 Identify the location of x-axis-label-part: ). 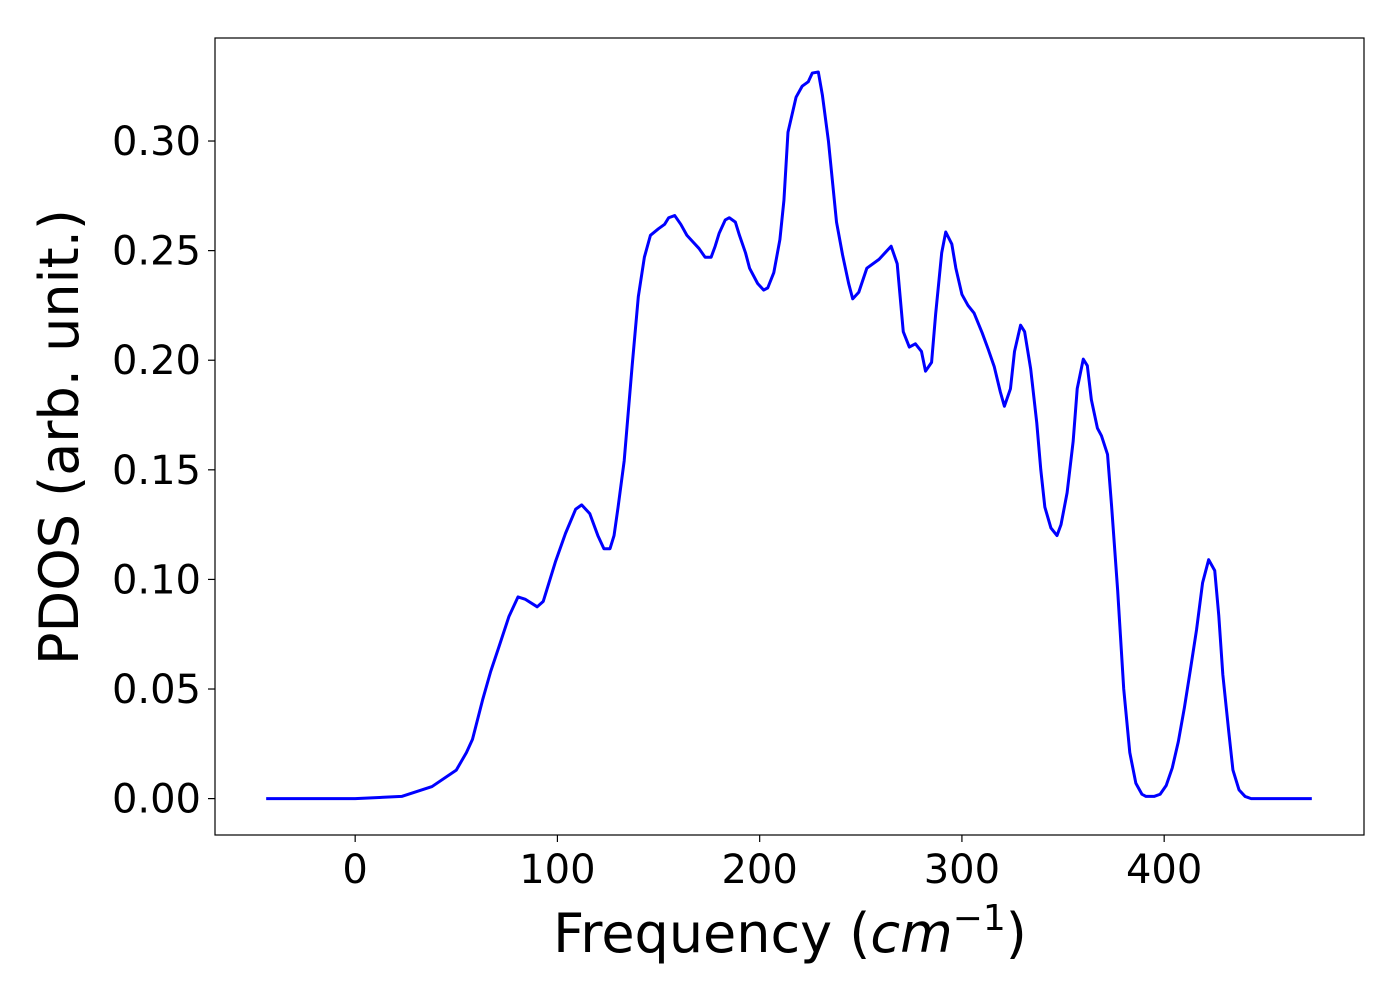
(1016, 933).